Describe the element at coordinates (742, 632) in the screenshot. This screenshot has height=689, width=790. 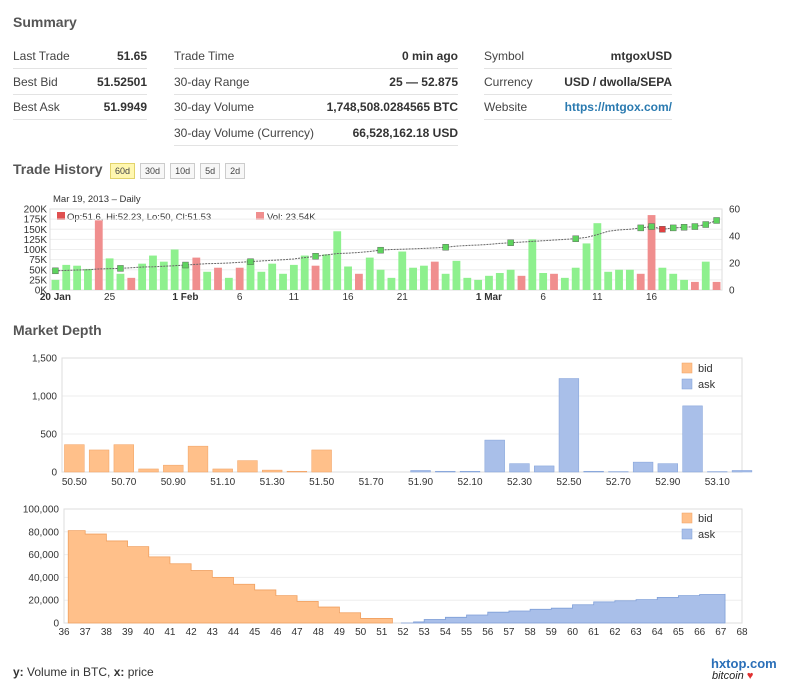
I see `x-tick-label: 68` at that location.